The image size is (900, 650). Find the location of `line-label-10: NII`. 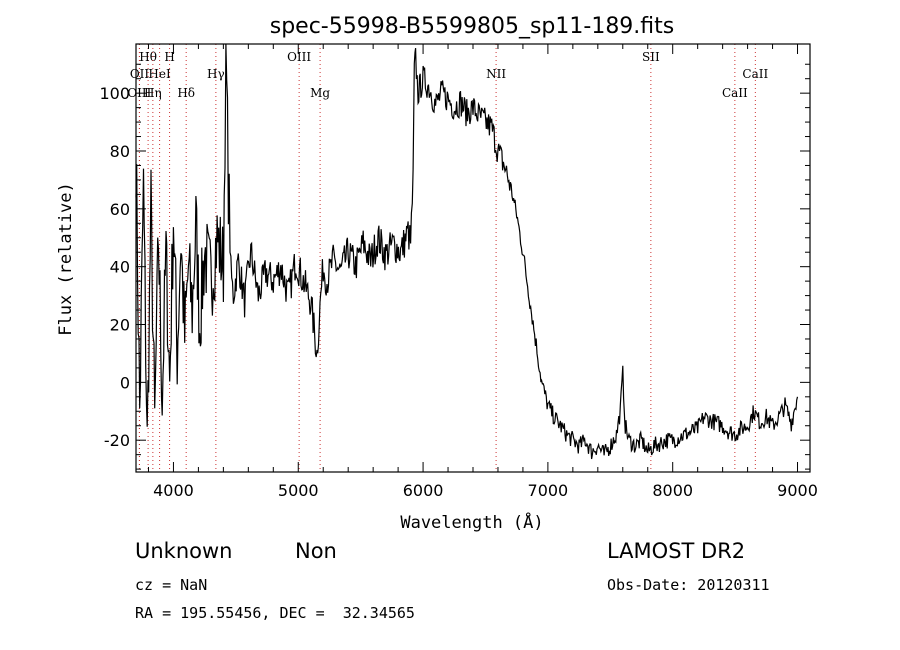

line-label-10: NII is located at coordinates (496, 74).